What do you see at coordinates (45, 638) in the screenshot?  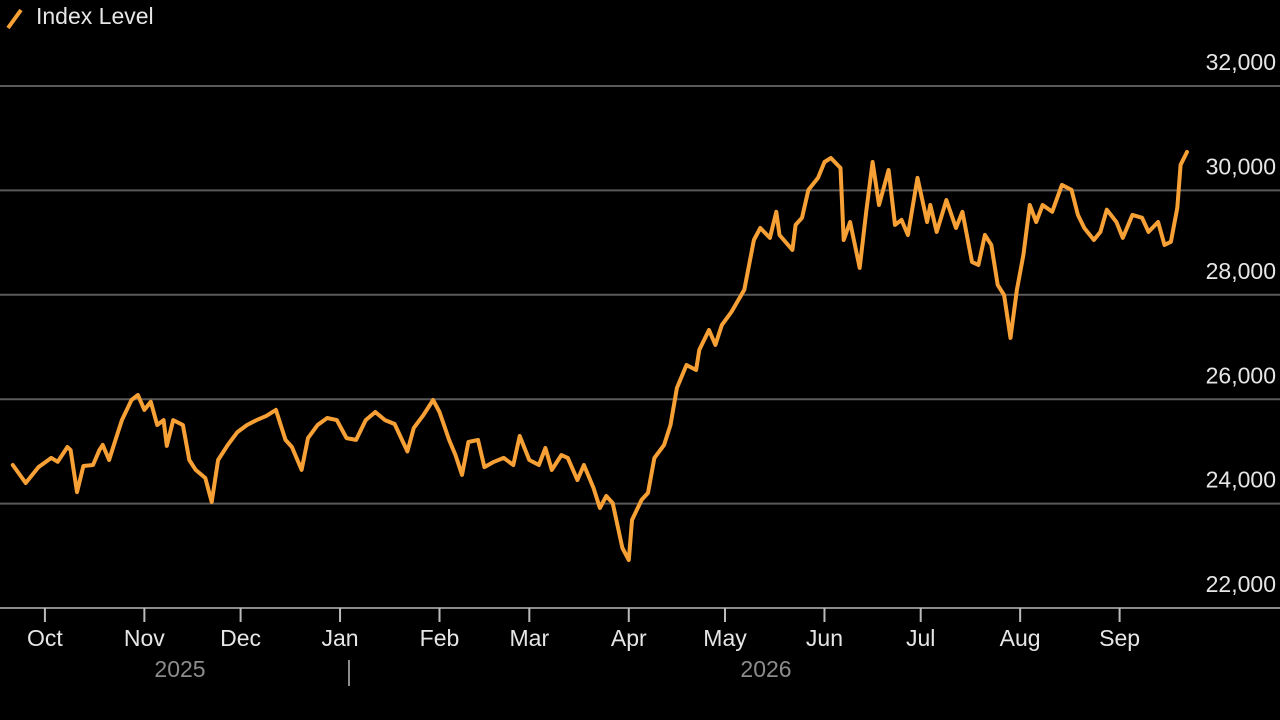 I see `x-tick-label: Oct` at bounding box center [45, 638].